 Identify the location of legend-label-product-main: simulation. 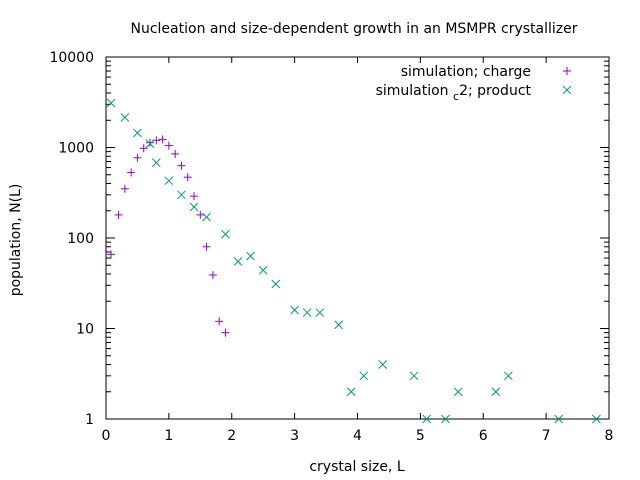
(412, 91).